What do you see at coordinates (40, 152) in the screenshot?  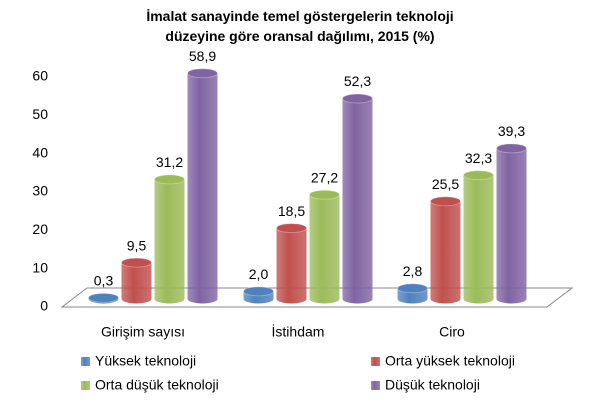 I see `y-tick-label: 40` at bounding box center [40, 152].